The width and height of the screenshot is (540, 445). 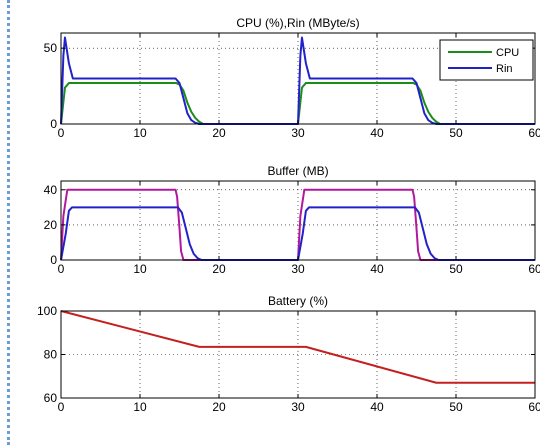 I want to click on legend-box, so click(x=486, y=60).